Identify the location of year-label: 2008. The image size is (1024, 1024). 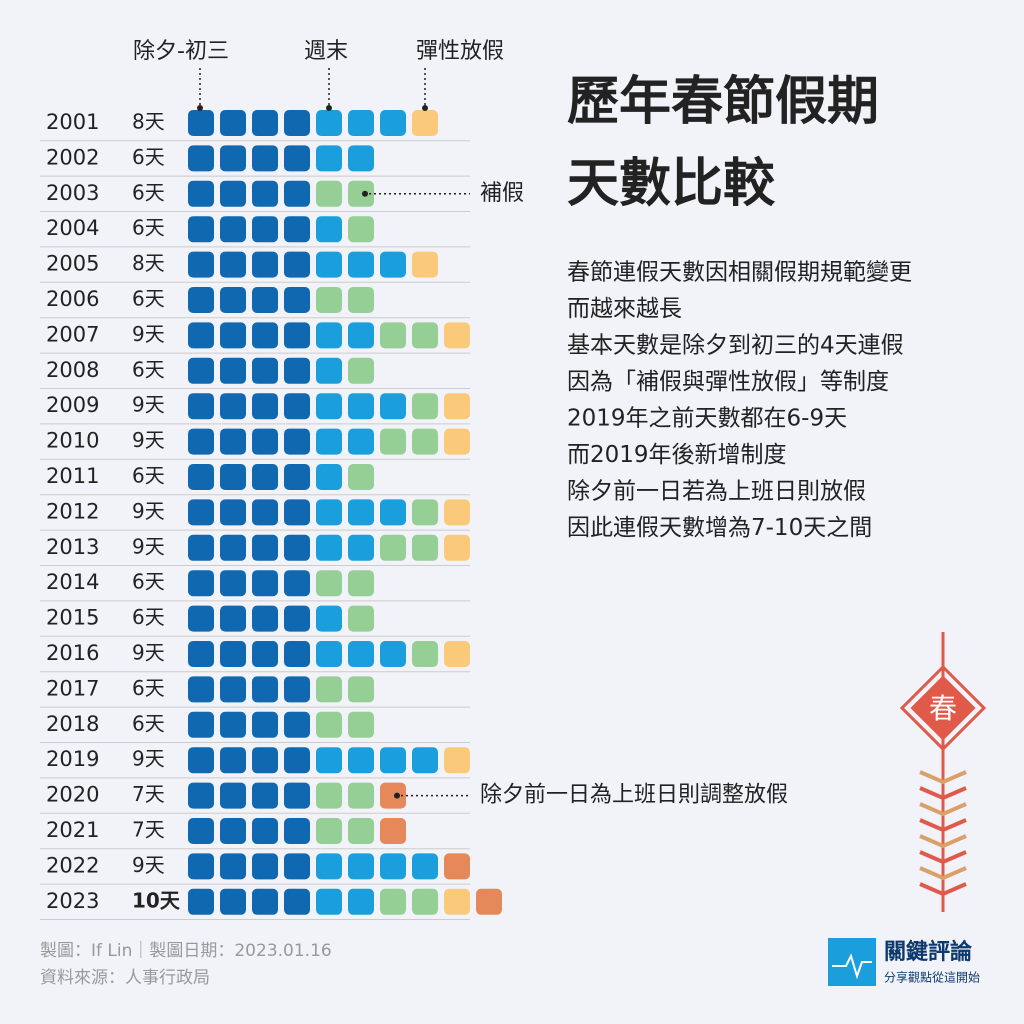
(72, 370).